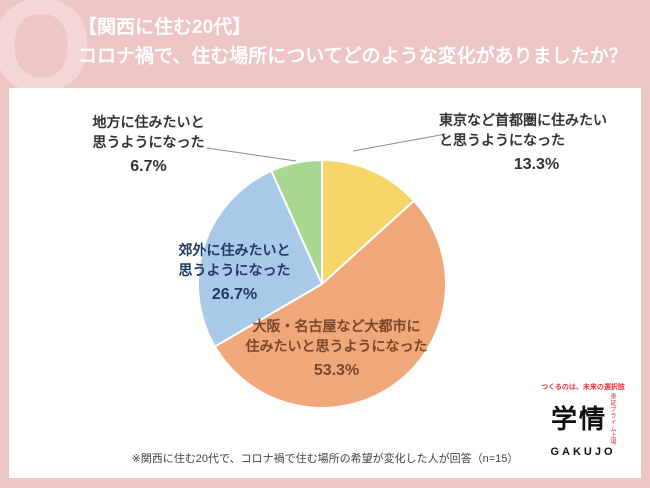 This screenshot has height=488, width=650. What do you see at coordinates (336, 326) in the screenshot?
I see `label-osaka-line1: 大阪・名古屋など大都市に` at bounding box center [336, 326].